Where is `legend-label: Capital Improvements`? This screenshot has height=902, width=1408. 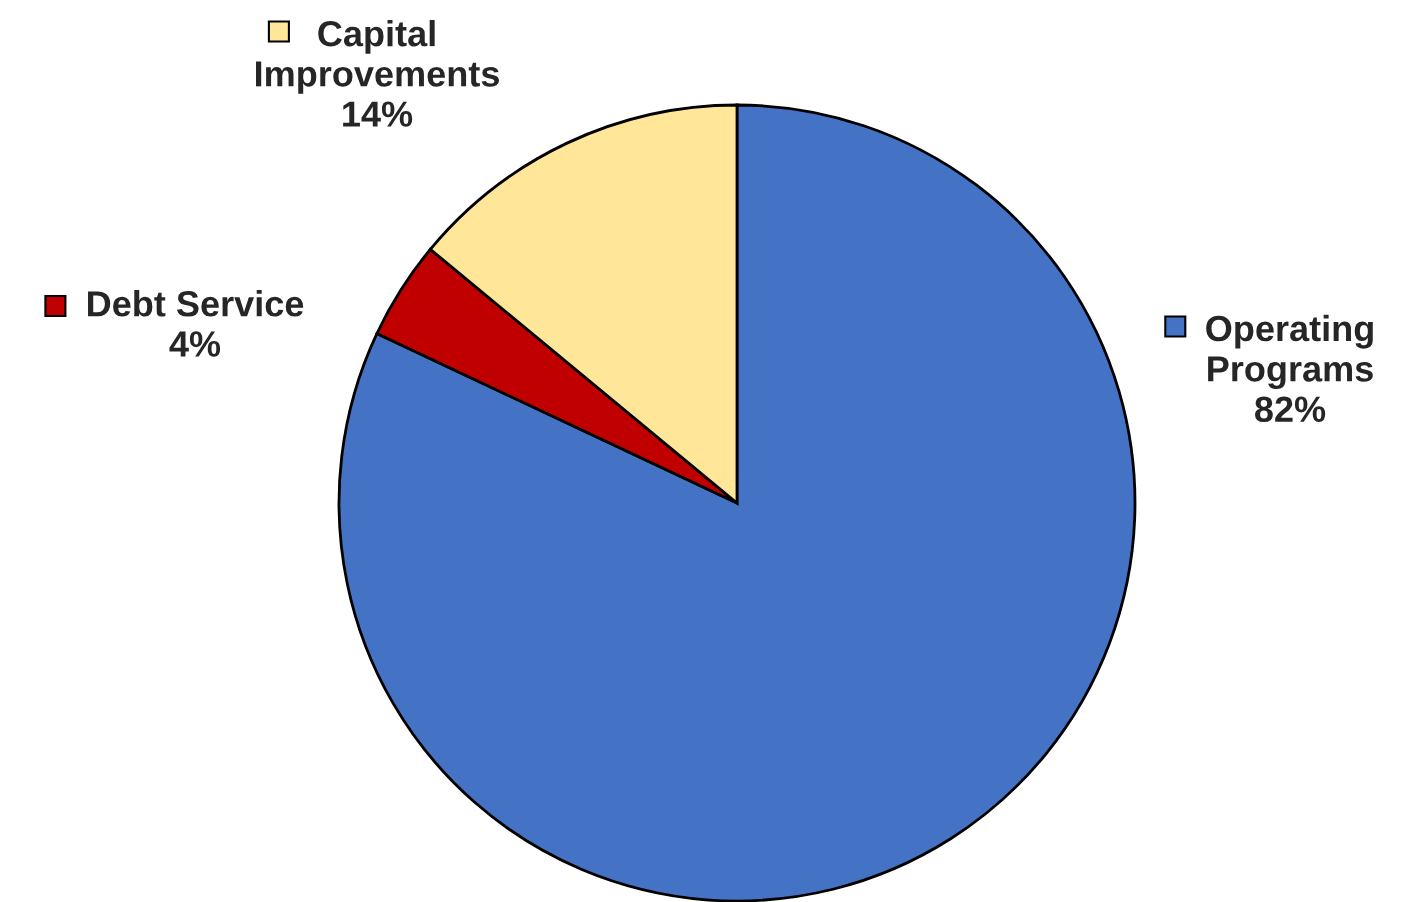 legend-label: Capital Improvements is located at coordinates (377, 56).